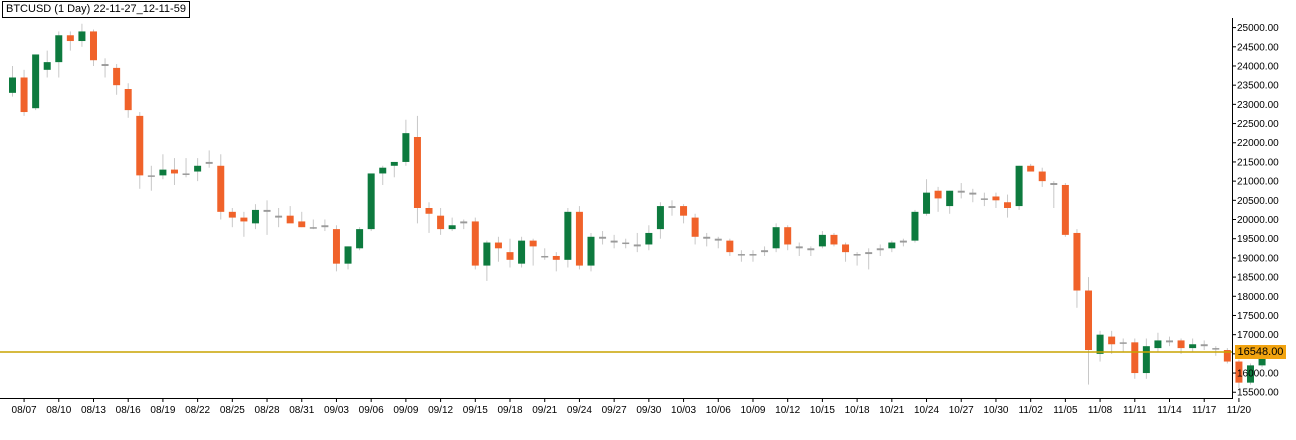 The width and height of the screenshot is (1296, 440). I want to click on time-tick-label: 08/25, so click(232, 410).